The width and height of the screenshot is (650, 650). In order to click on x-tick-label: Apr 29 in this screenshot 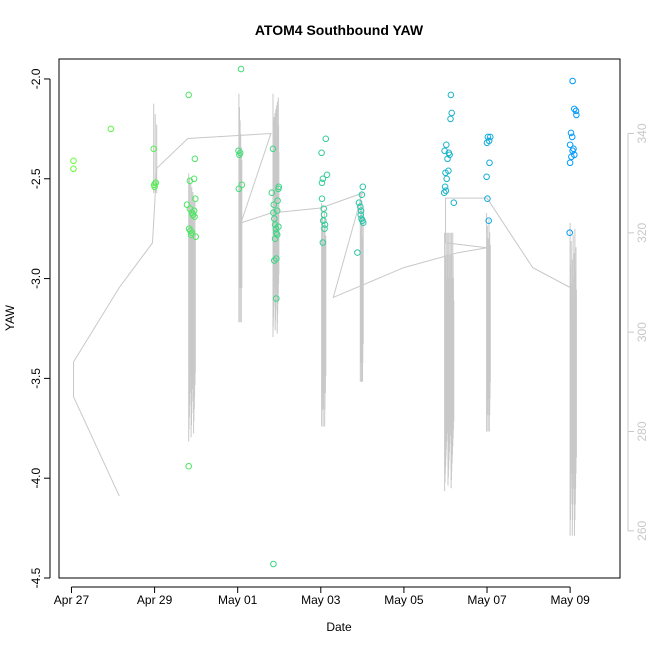, I will do `click(155, 600)`.